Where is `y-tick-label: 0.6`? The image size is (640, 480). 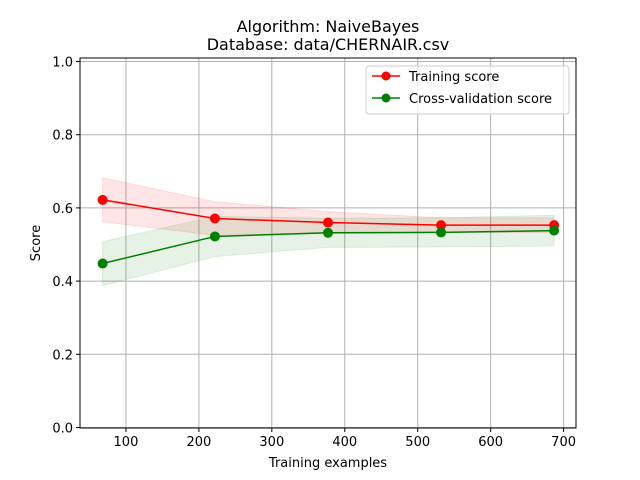
y-tick-label: 0.6 is located at coordinates (62, 209).